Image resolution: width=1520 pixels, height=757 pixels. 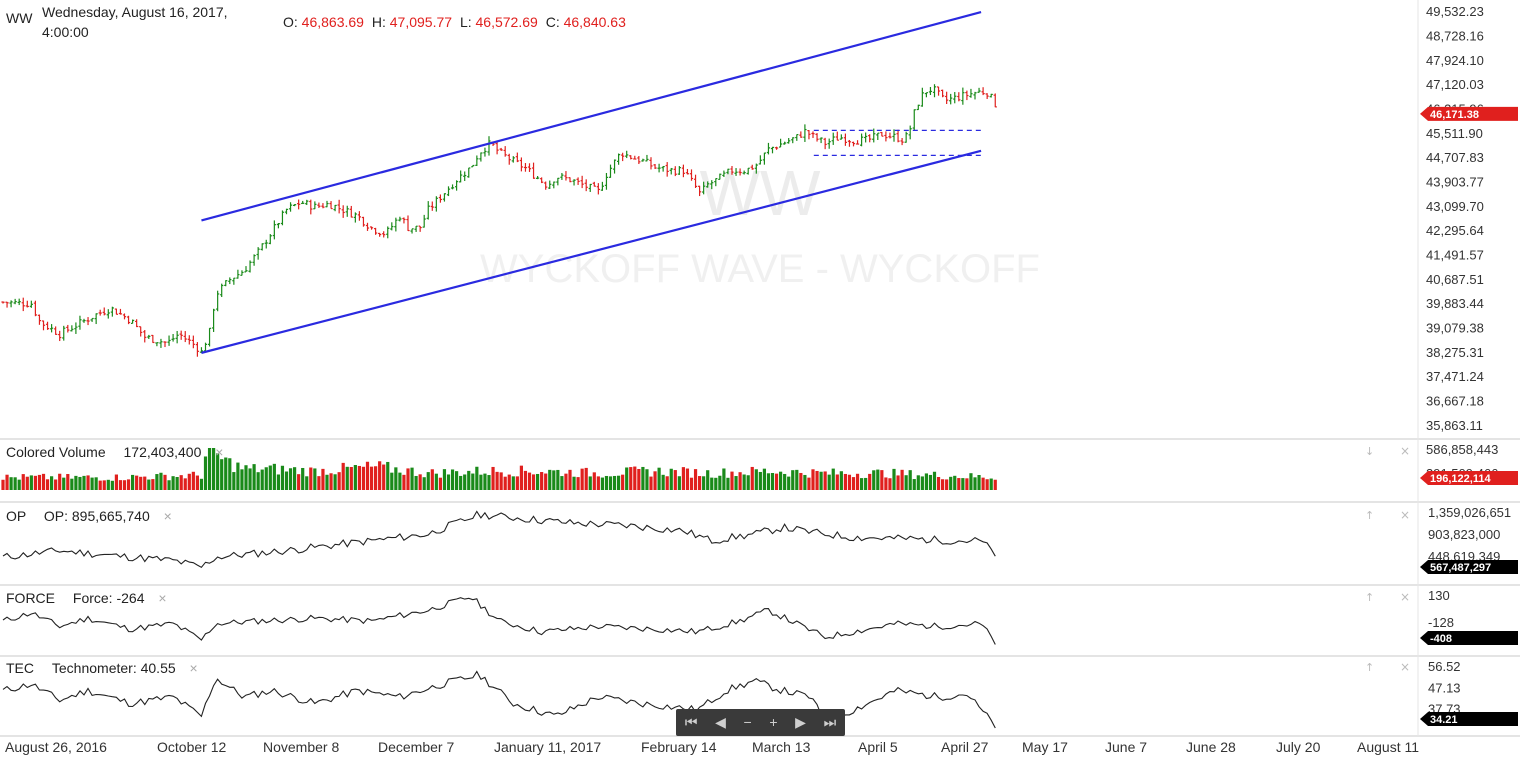 What do you see at coordinates (1469, 512) in the screenshot?
I see `op-tick-label: 1,359,026,651` at bounding box center [1469, 512].